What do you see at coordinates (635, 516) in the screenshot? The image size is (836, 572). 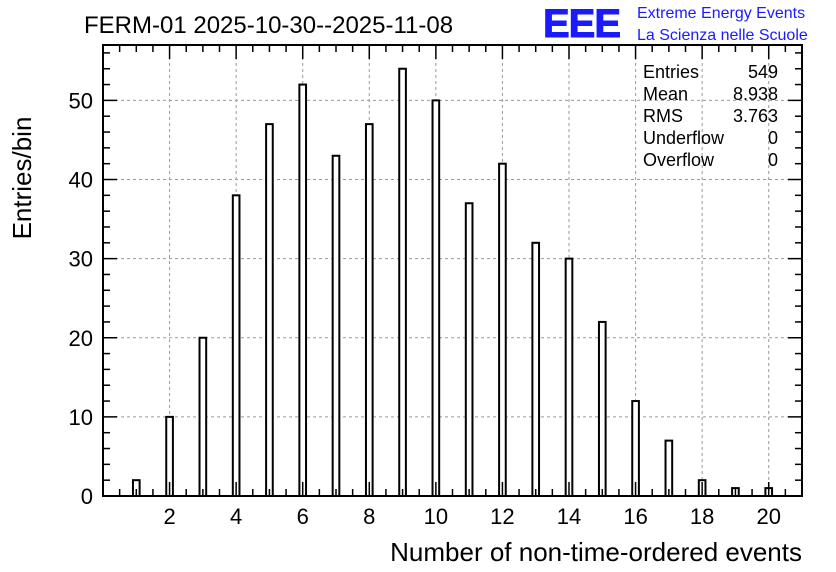 I see `x-tick-label: 16` at bounding box center [635, 516].